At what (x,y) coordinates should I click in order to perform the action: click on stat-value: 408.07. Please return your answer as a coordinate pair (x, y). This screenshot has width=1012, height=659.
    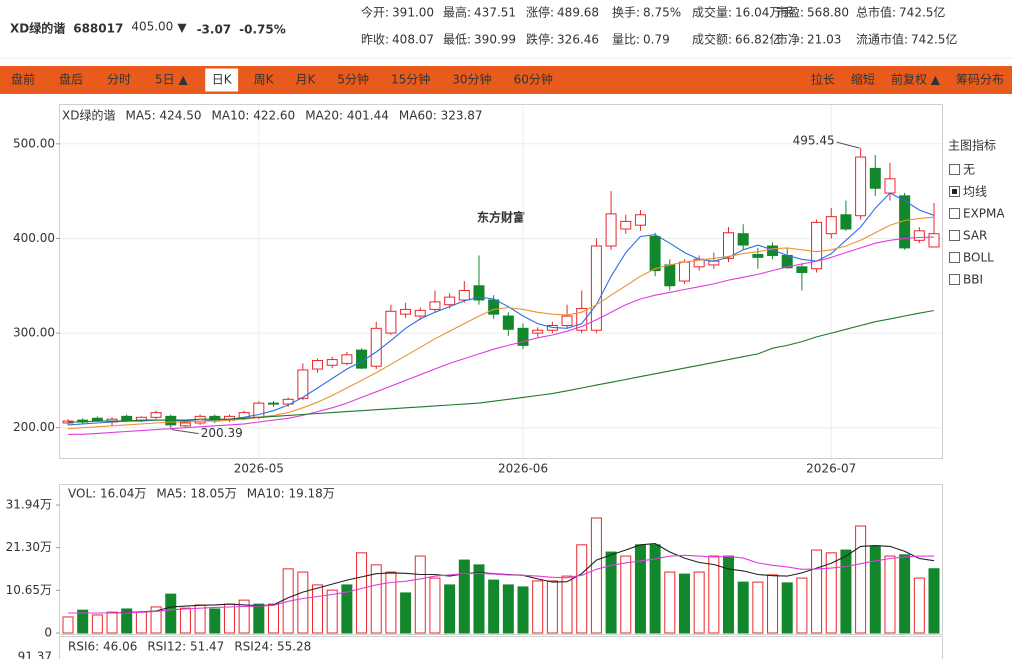
    Looking at the image, I should click on (413, 40).